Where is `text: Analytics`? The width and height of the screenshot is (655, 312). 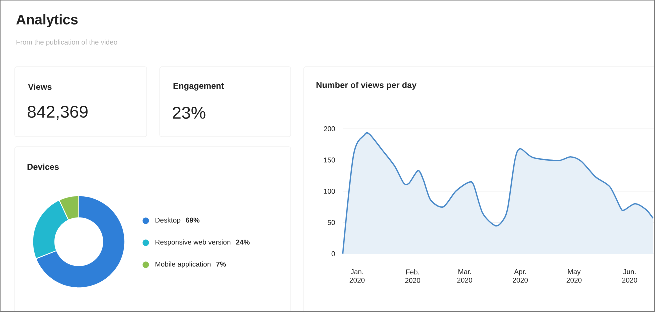
text: Analytics is located at coordinates (47, 21).